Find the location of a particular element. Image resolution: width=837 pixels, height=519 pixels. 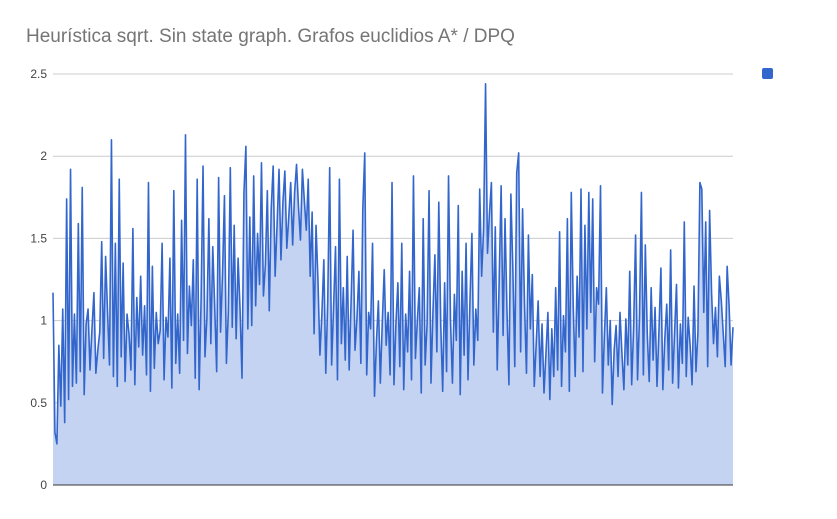

y-tick-label: 0 is located at coordinates (43, 485).